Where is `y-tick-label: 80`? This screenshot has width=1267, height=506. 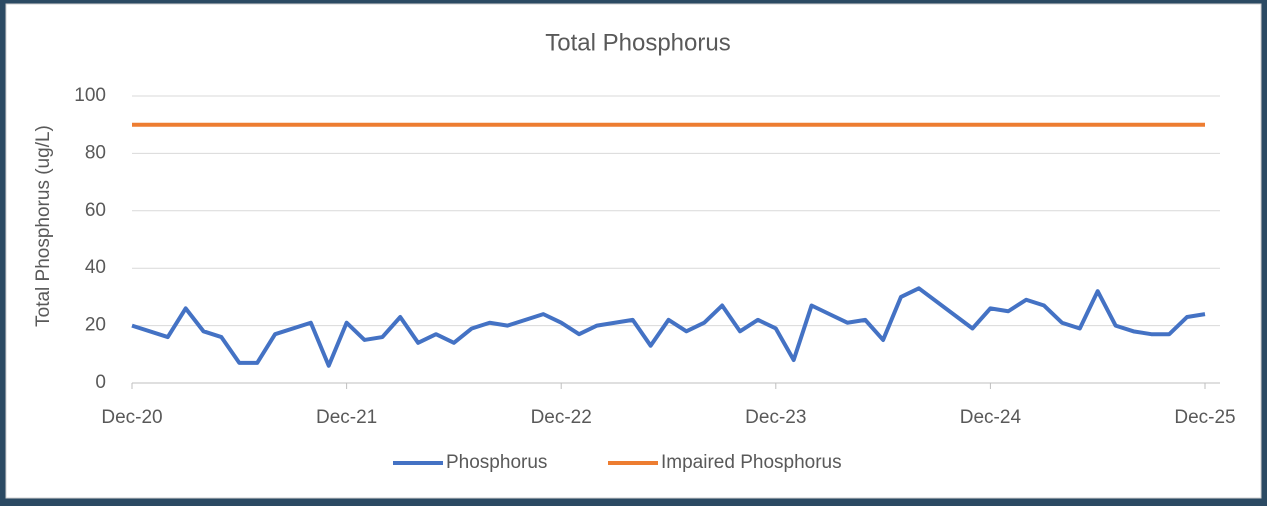
y-tick-label: 80 is located at coordinates (95, 152).